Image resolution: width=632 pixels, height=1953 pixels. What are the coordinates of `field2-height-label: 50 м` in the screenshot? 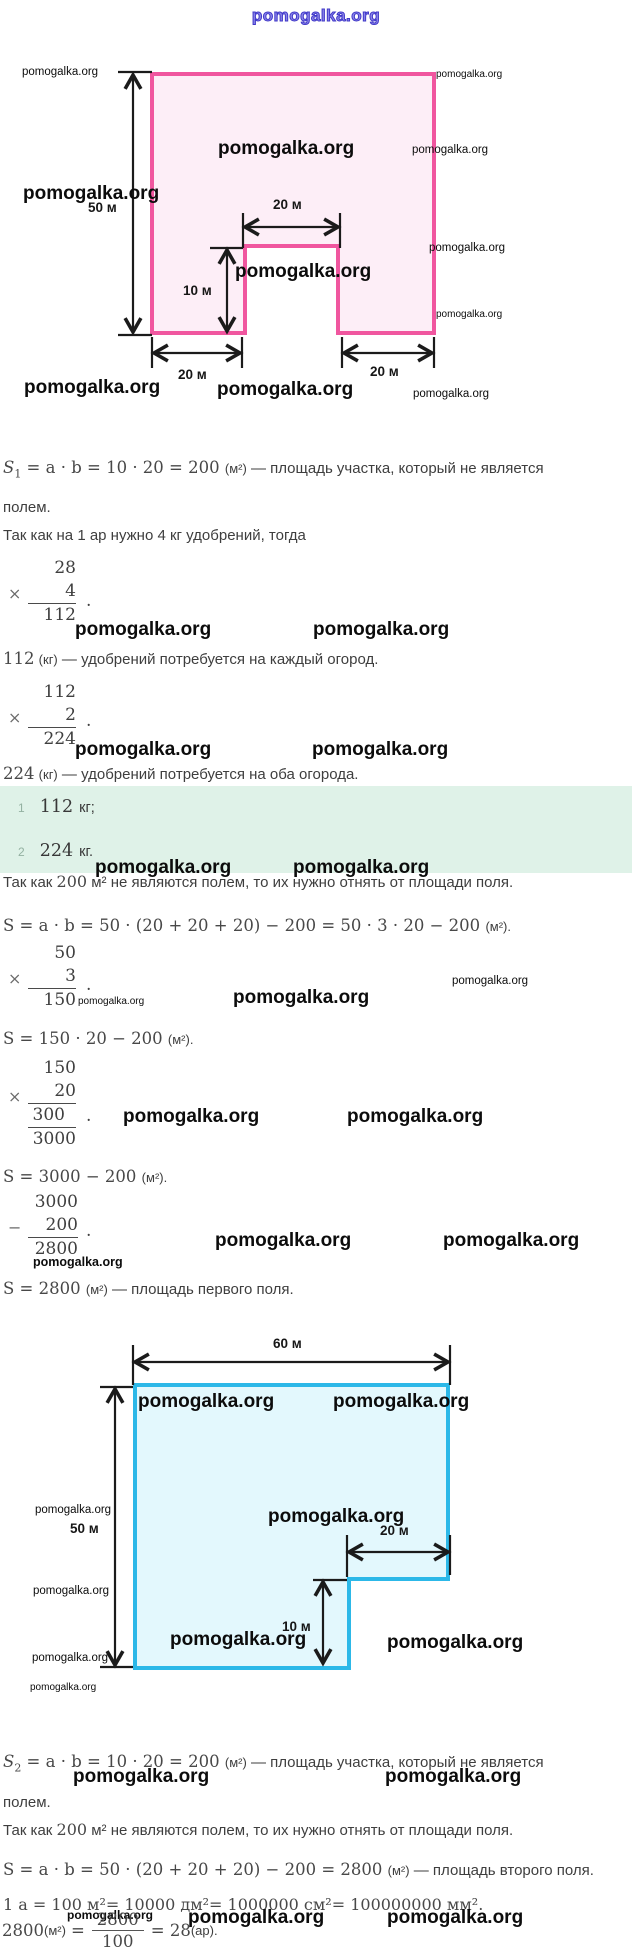 It's located at (84, 1528).